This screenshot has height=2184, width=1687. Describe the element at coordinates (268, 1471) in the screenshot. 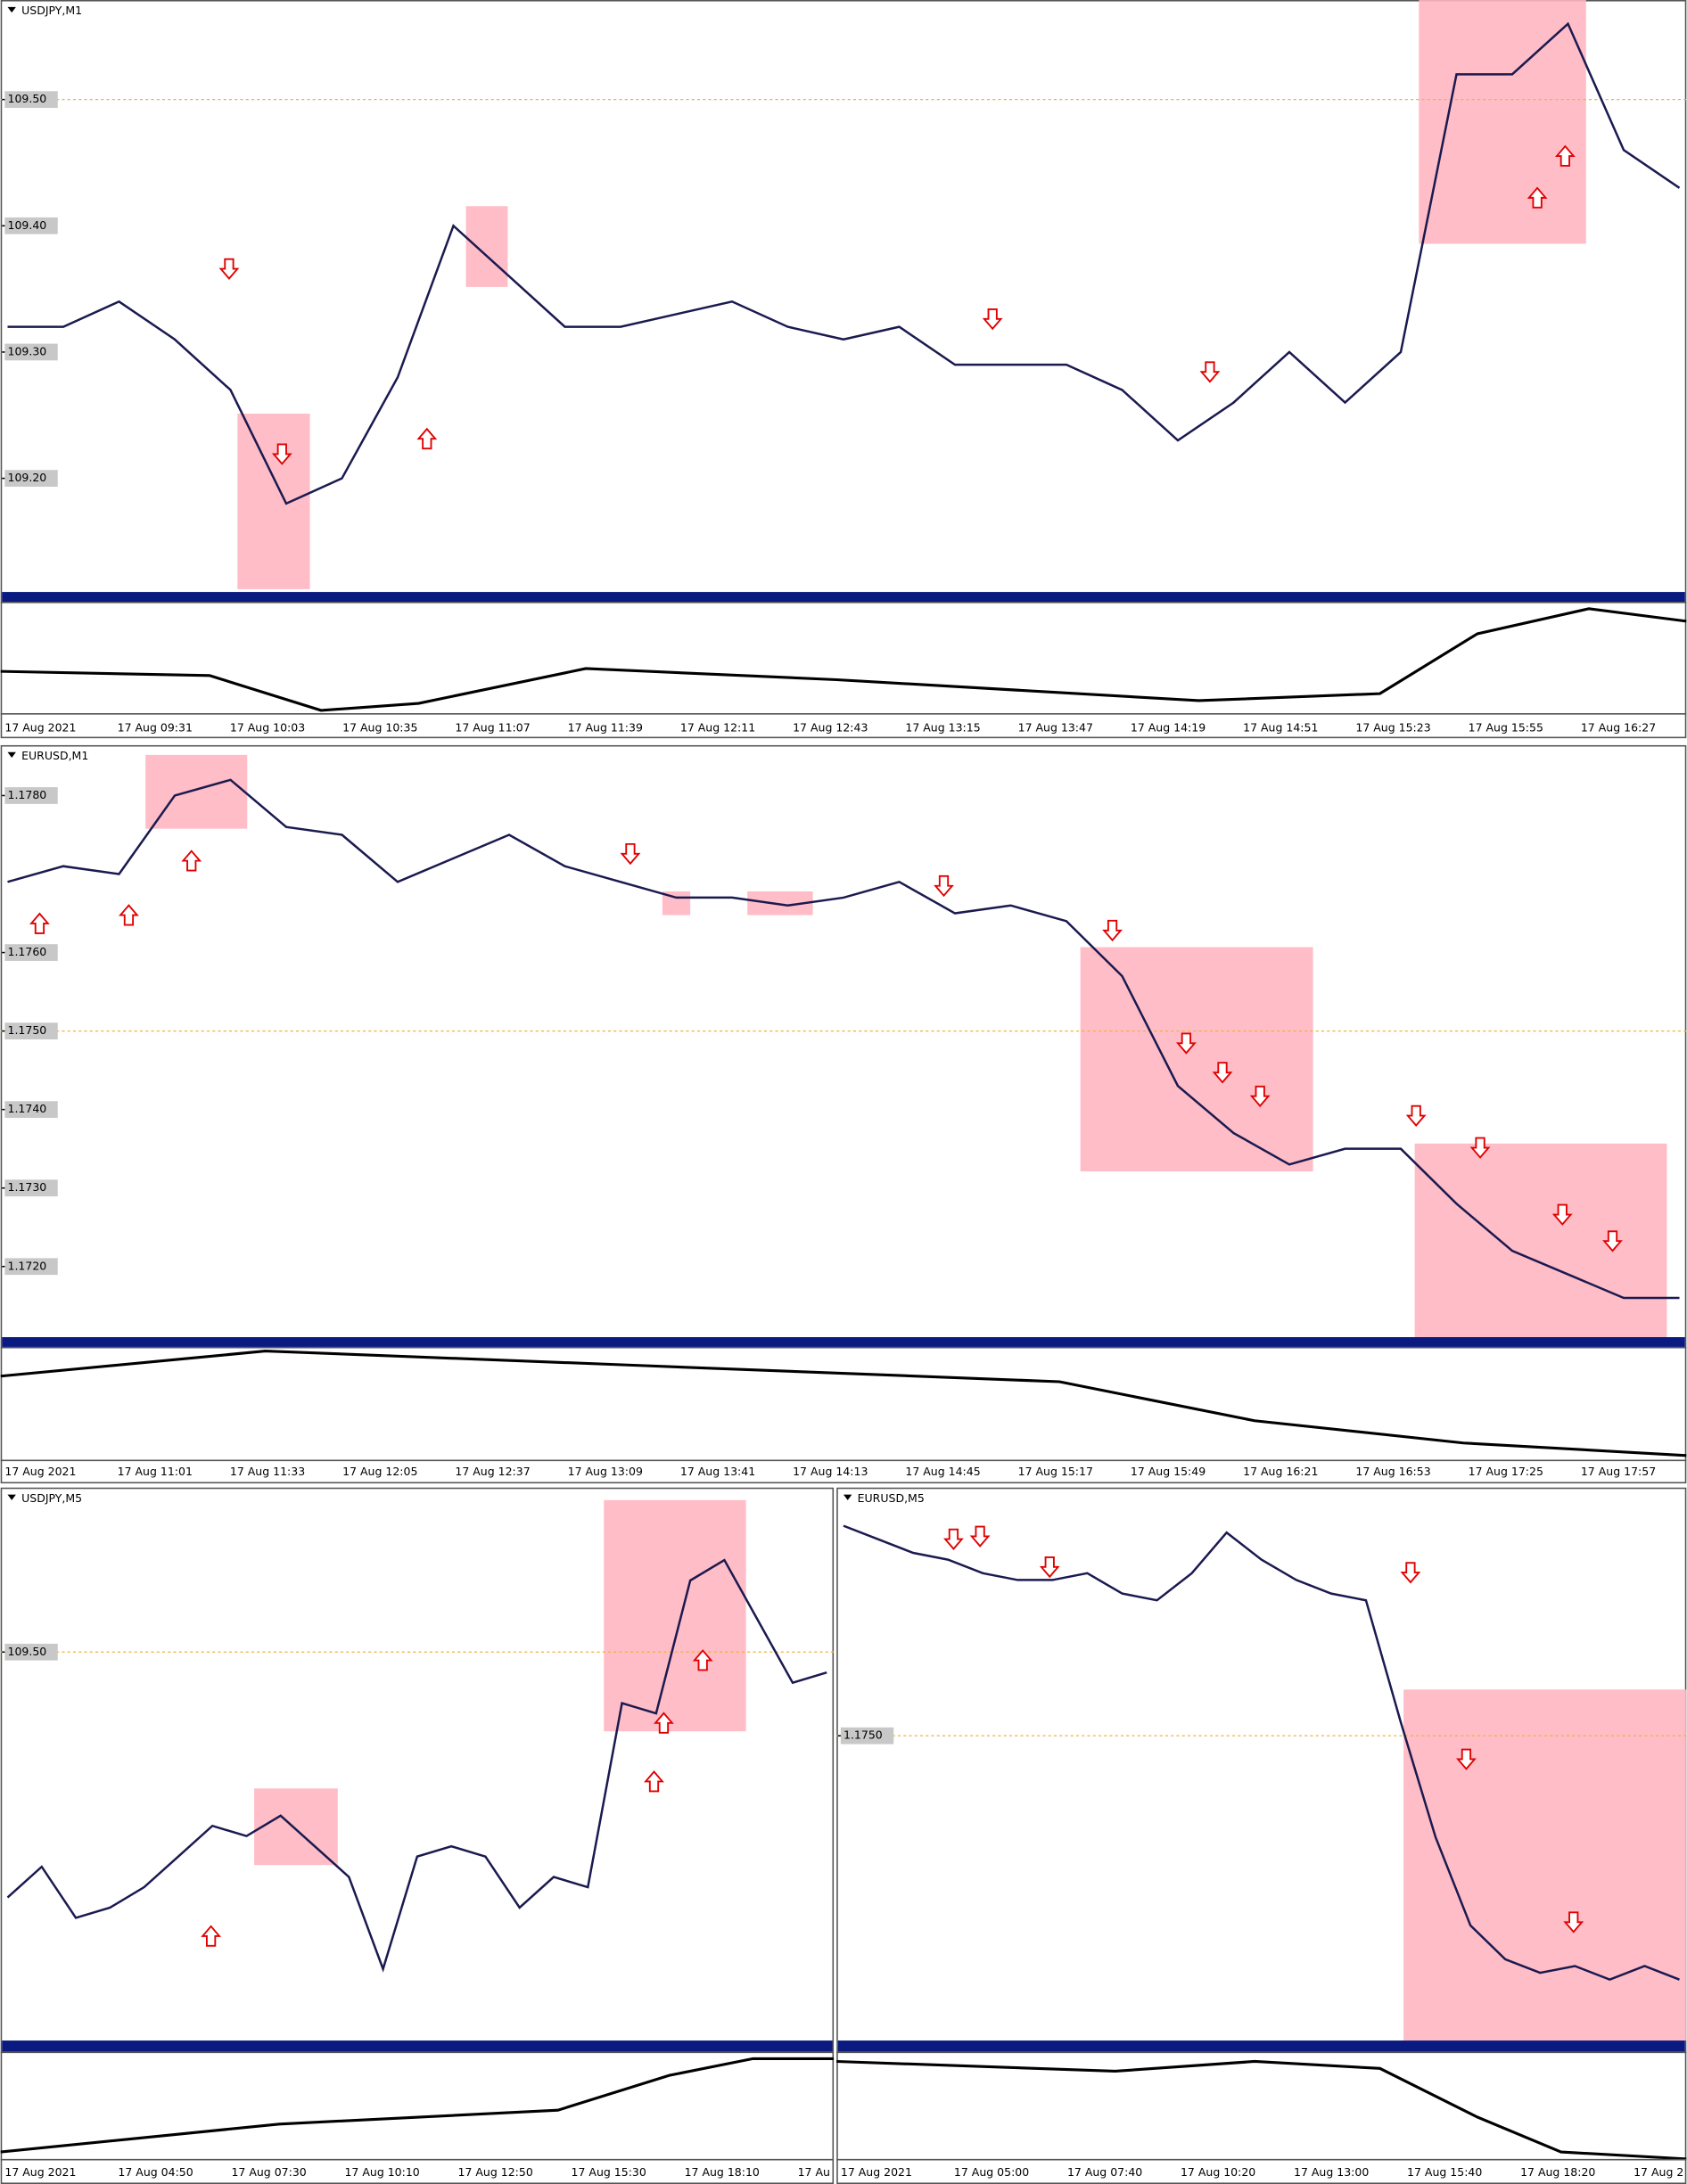

I see `time-label: 17 Aug 11:33` at that location.